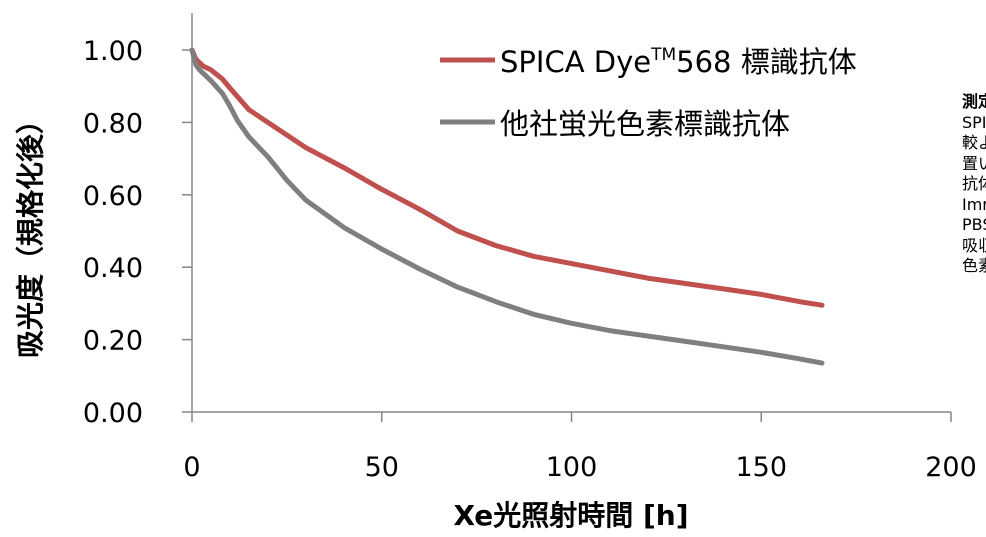 The height and width of the screenshot is (537, 986). Describe the element at coordinates (191, 467) in the screenshot. I see `x-tick-label: 0` at that location.